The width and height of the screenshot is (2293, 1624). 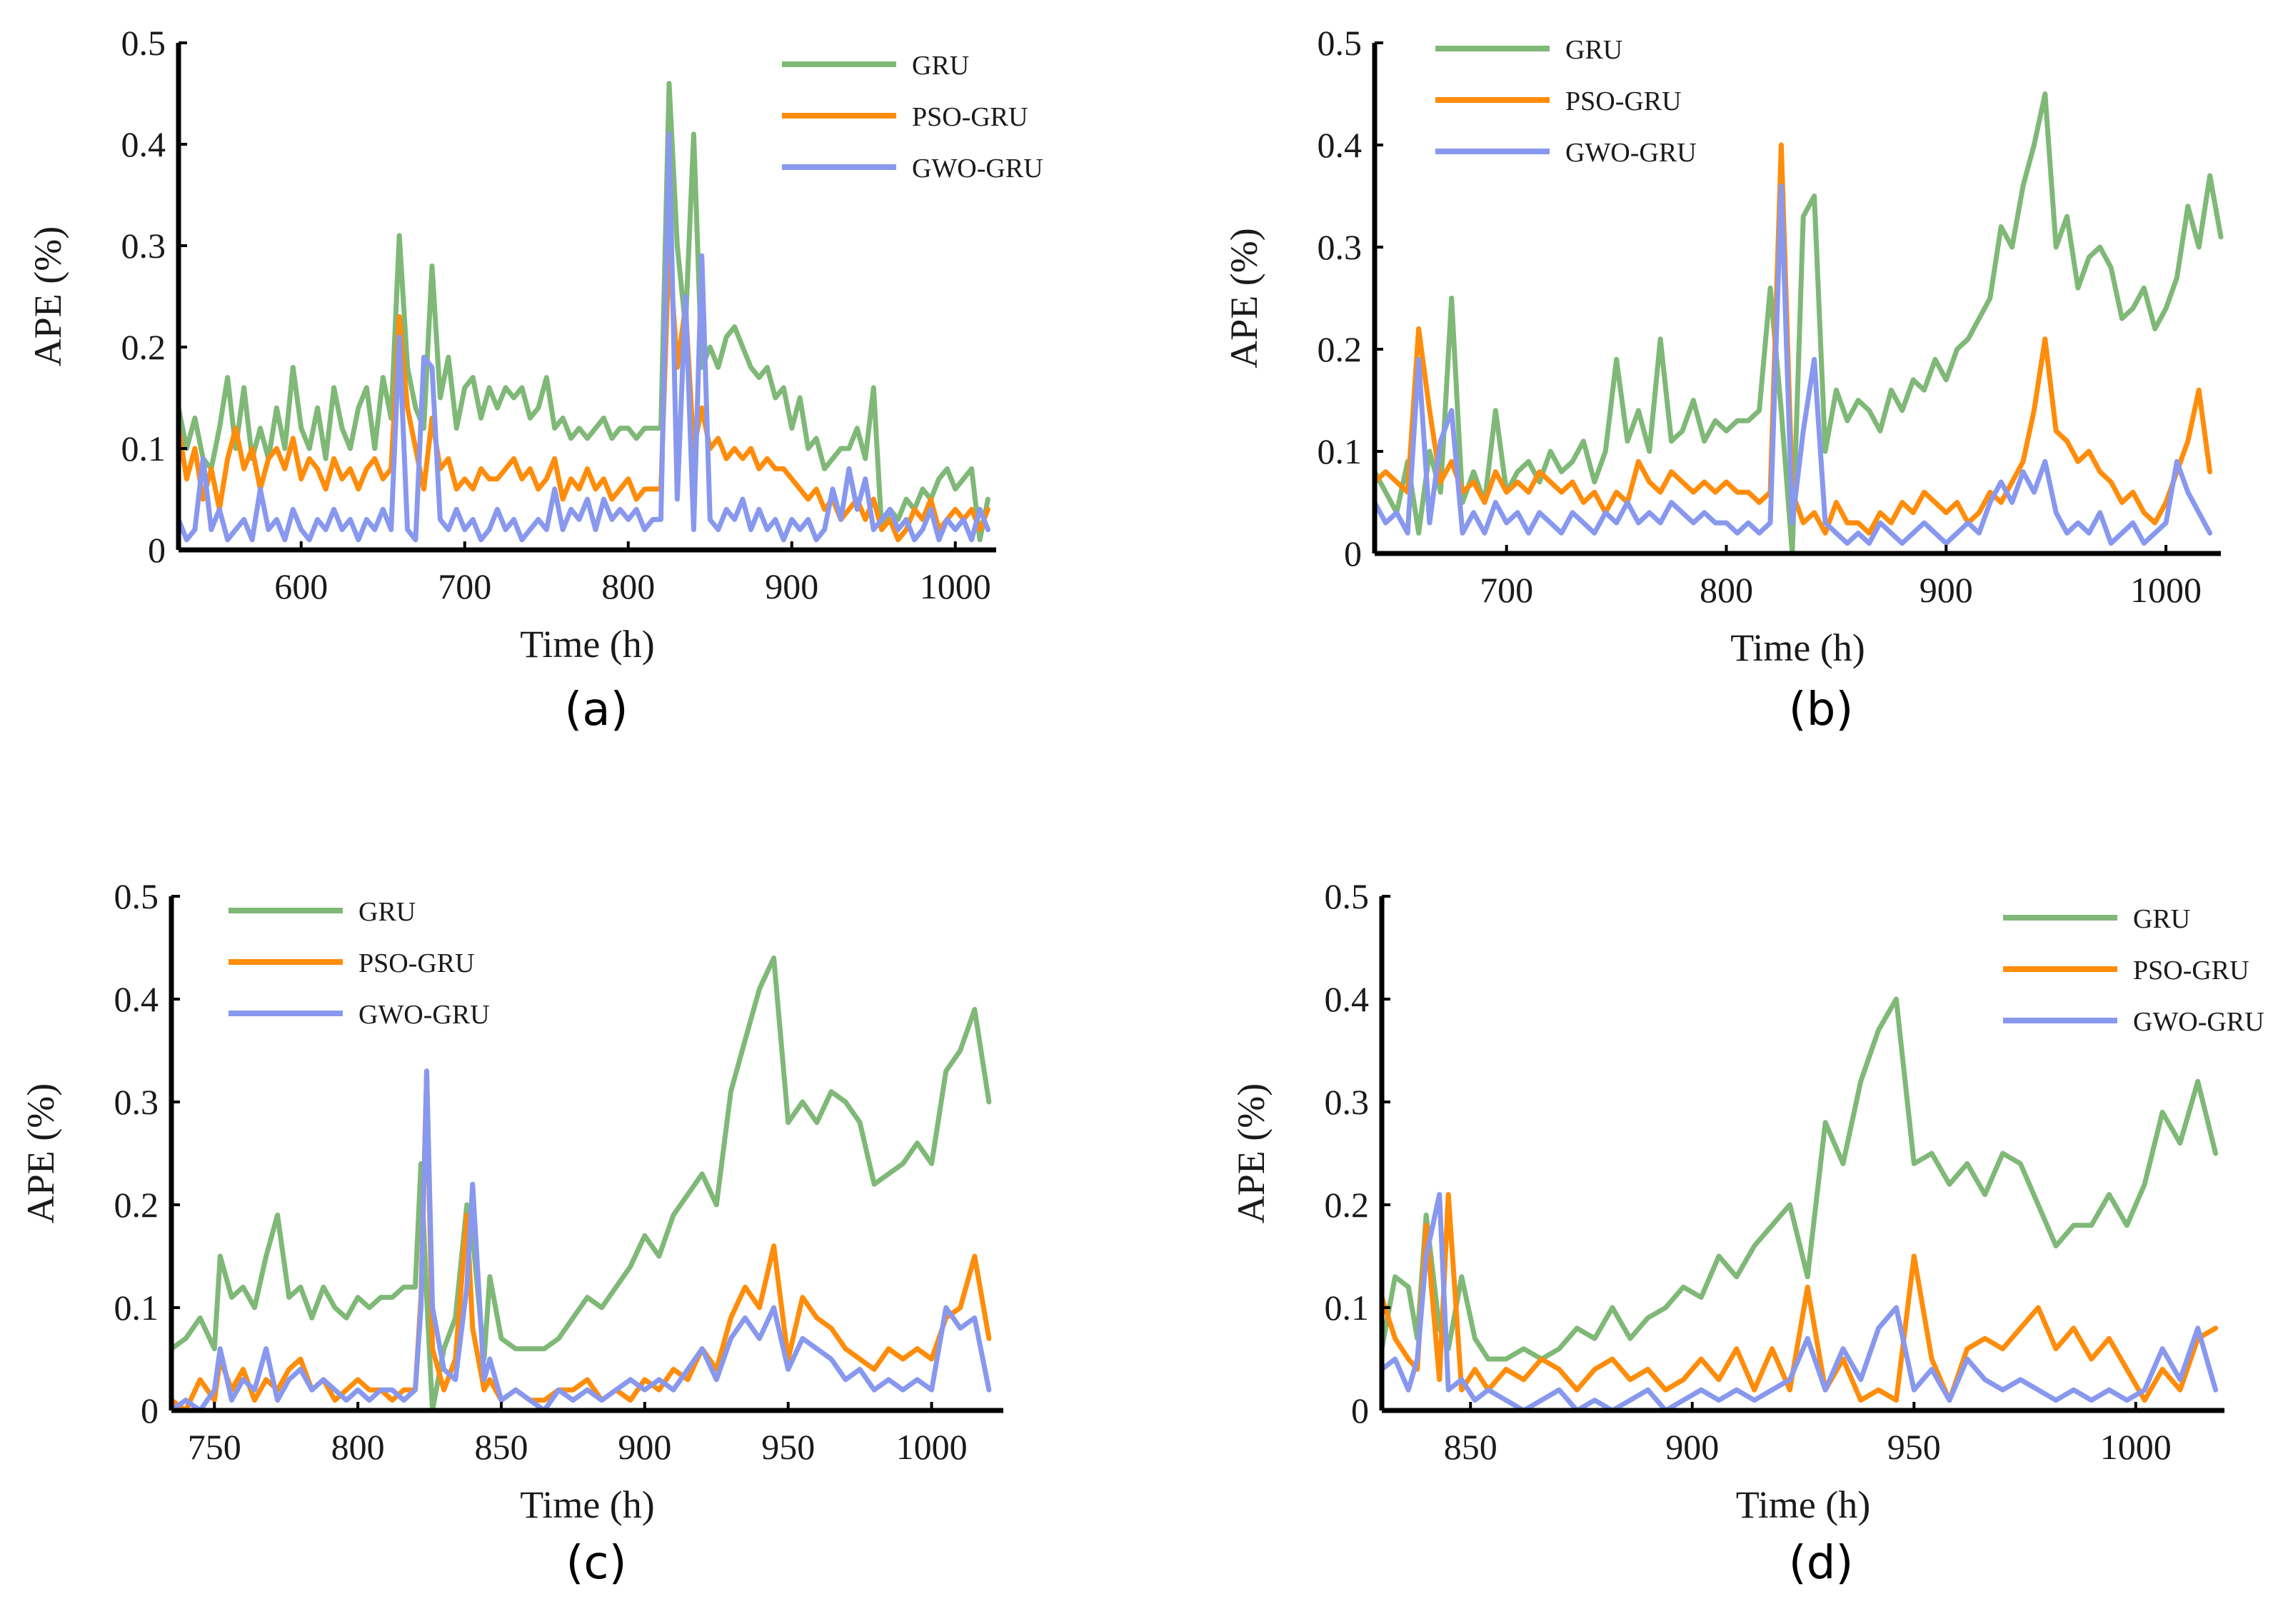 I want to click on panel-caption: (a), so click(x=596, y=709).